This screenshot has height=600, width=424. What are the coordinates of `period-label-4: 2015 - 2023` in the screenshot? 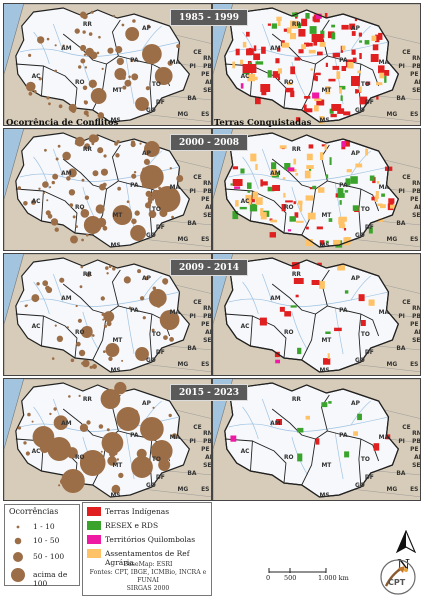 It's located at (209, 392).